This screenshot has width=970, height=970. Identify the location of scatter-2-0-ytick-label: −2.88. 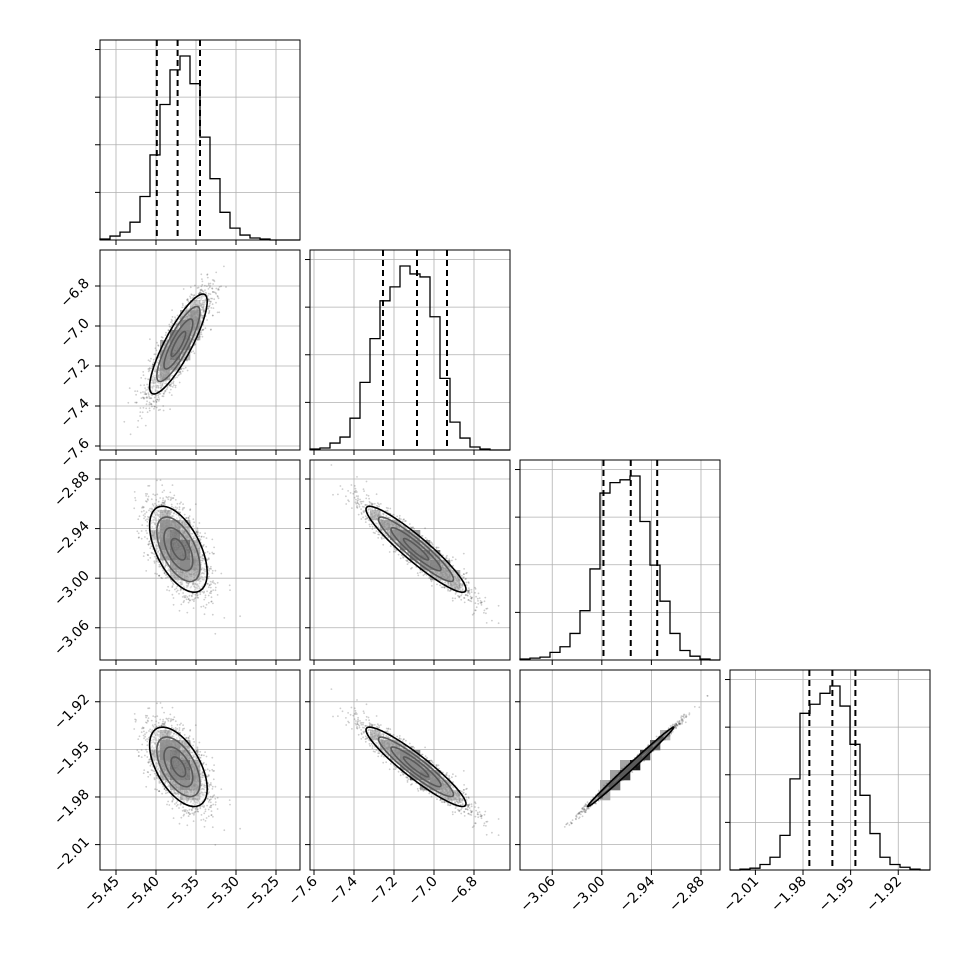
(72, 490).